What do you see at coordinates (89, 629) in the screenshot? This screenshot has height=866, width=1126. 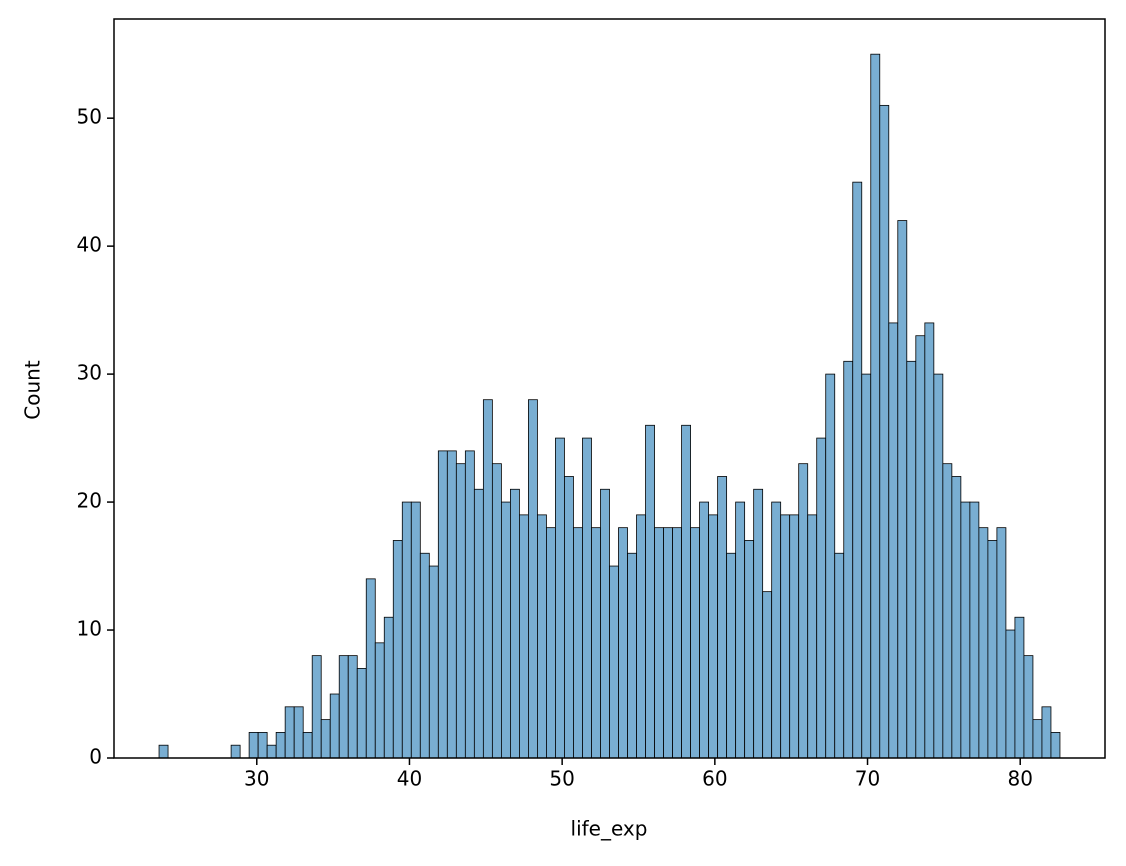 I see `y-tick-label: 10` at bounding box center [89, 629].